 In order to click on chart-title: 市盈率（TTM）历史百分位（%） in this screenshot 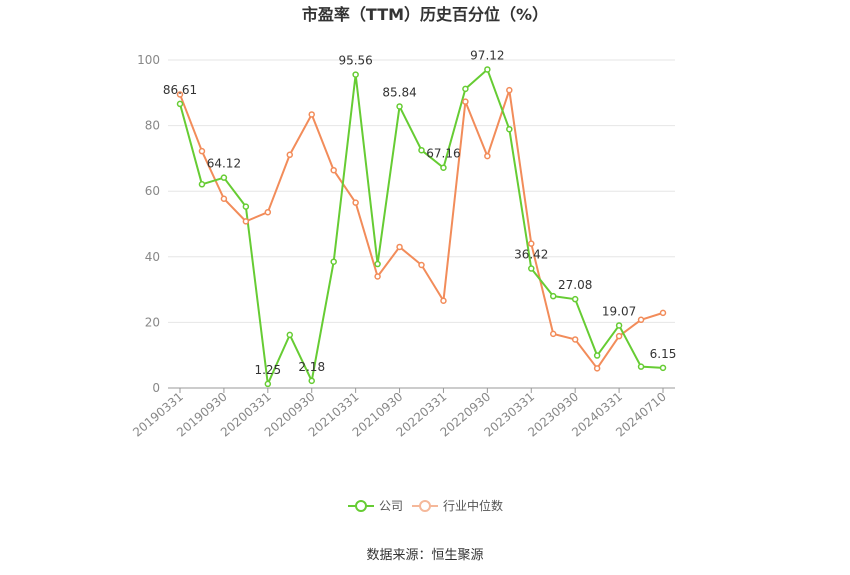, I will do `click(425, 14)`.